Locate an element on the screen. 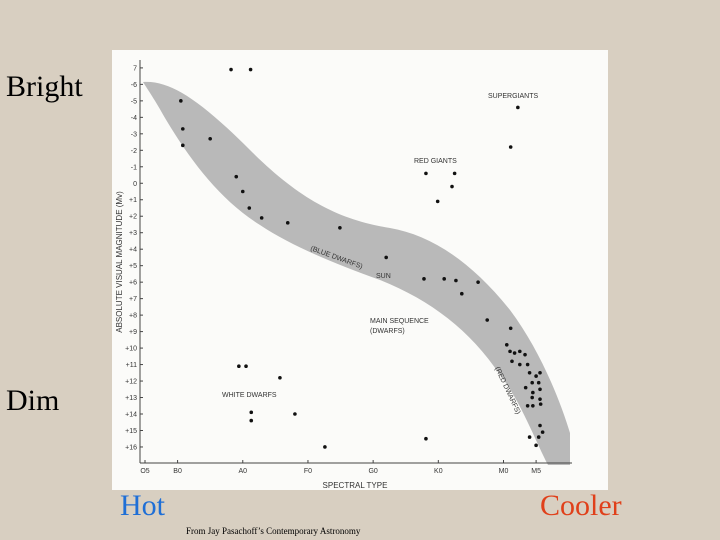 Image resolution: width=720 pixels, height=540 pixels. y-tick-label: +15 is located at coordinates (131, 431).